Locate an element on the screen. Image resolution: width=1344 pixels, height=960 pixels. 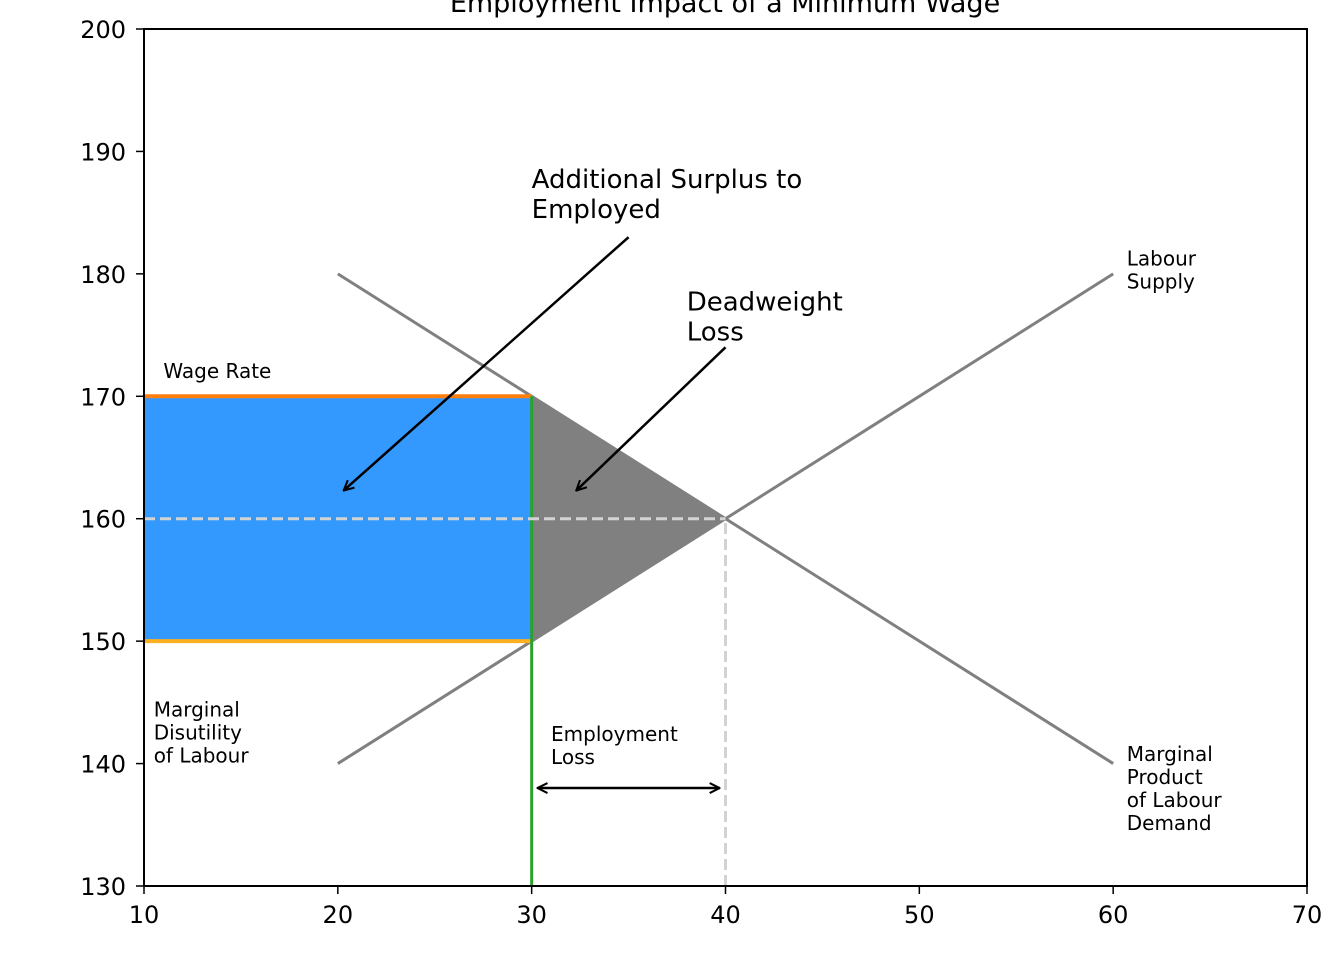
x-tick-label: 20 is located at coordinates (338, 915).